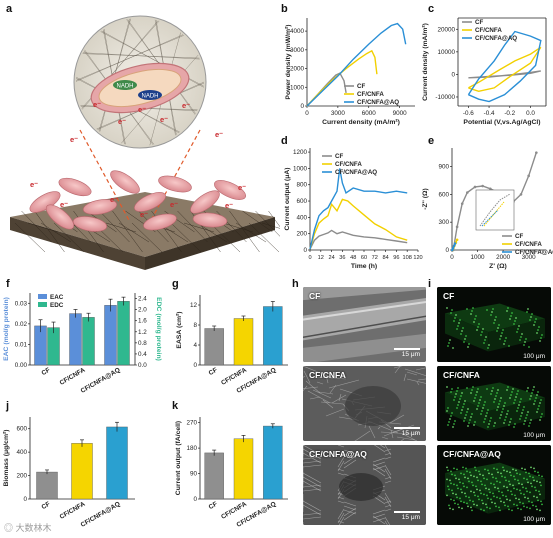 This screenshot has height=538, width=553. What do you see at coordinates (489, 113) in the screenshot?
I see `x-tick-label: -0.4` at bounding box center [489, 113].